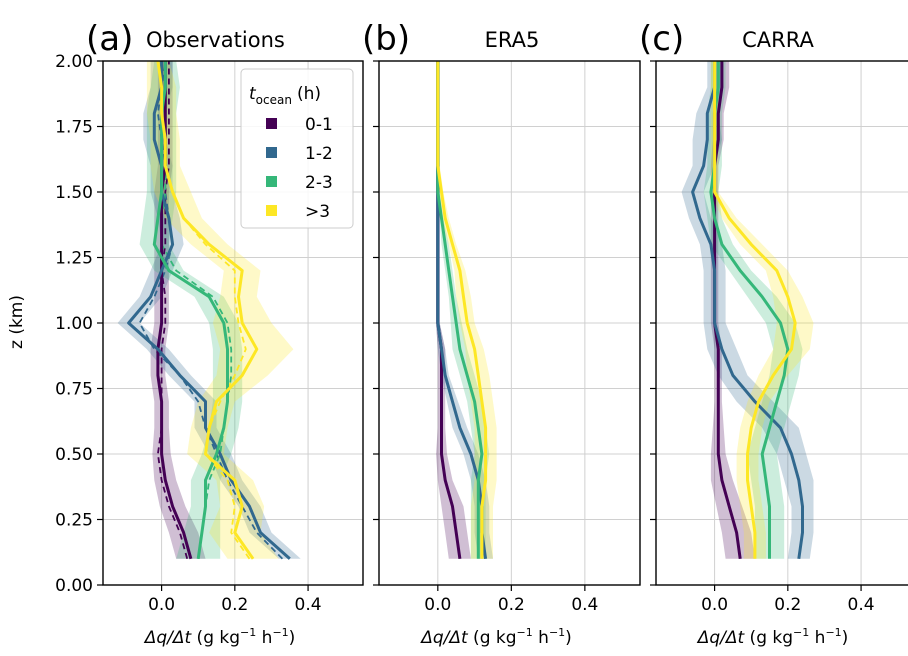 Image resolution: width=908 pixels, height=656 pixels. What do you see at coordinates (74, 455) in the screenshot?
I see `y-tick-label: 0.50` at bounding box center [74, 455].